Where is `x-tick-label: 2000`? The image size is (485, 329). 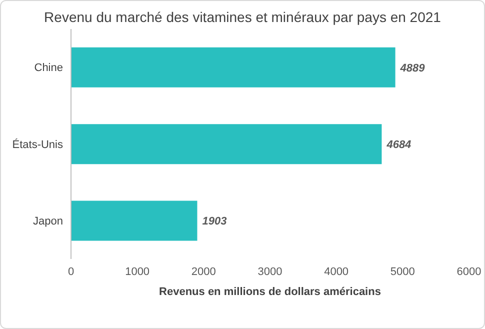 x-tick-label: 2000 is located at coordinates (203, 272).